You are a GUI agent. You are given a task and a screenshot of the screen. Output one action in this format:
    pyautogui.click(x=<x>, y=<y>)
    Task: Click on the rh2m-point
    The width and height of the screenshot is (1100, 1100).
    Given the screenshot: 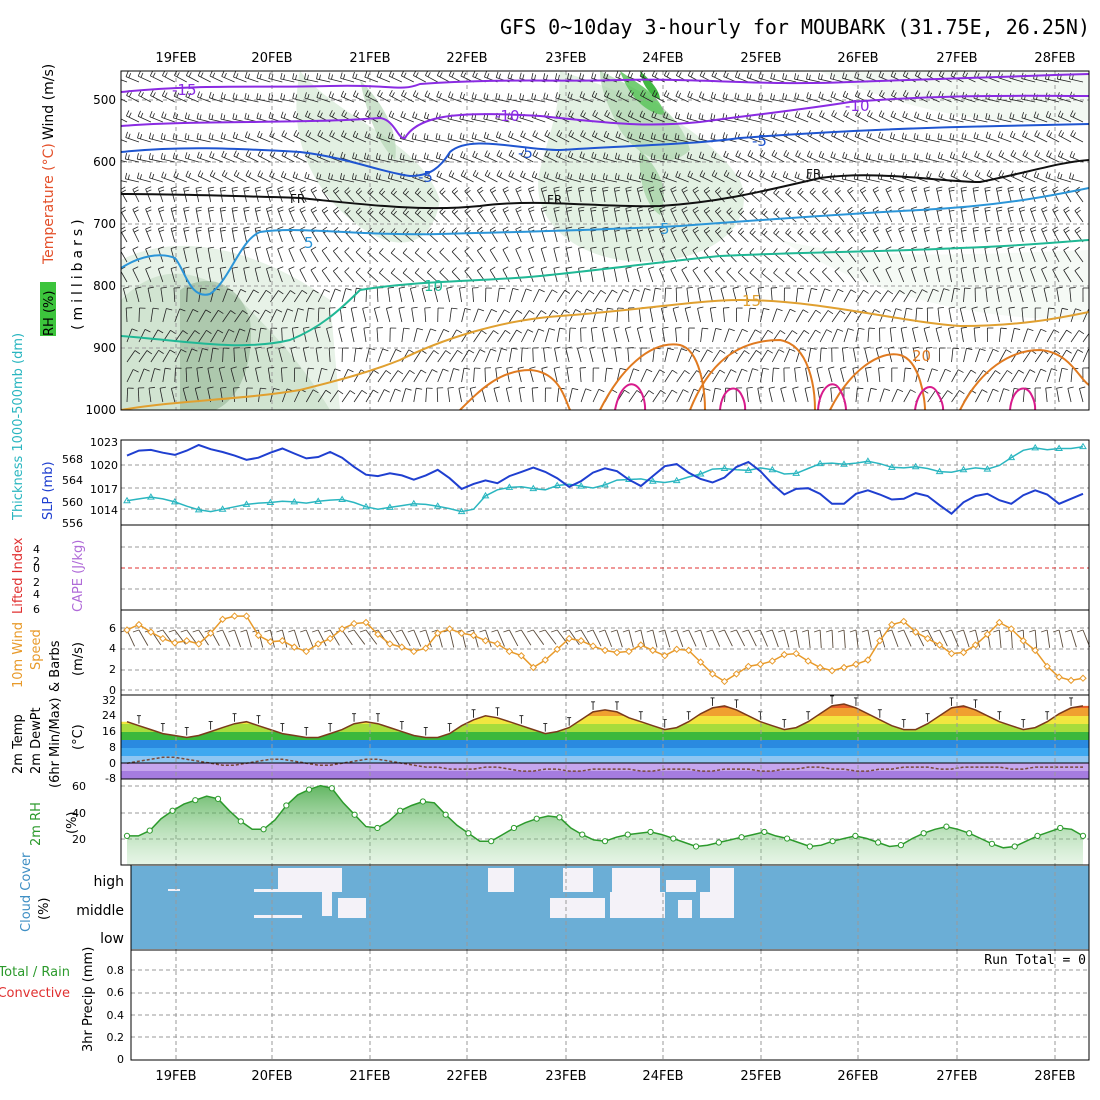 What is the action you would take?
    pyautogui.click(x=149, y=830)
    